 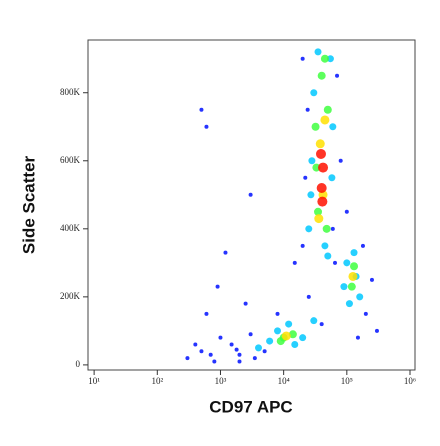 I want to click on x-tick-label: 10⁶, so click(x=410, y=381).